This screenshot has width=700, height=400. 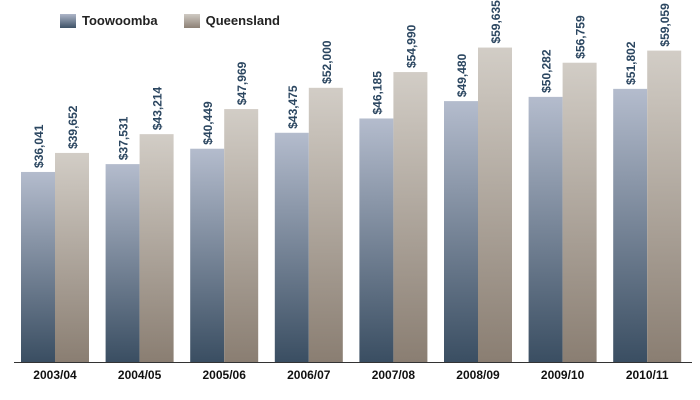 What do you see at coordinates (631, 63) in the screenshot?
I see `data-label-toowoomba-2010-11: $51,802` at bounding box center [631, 63].